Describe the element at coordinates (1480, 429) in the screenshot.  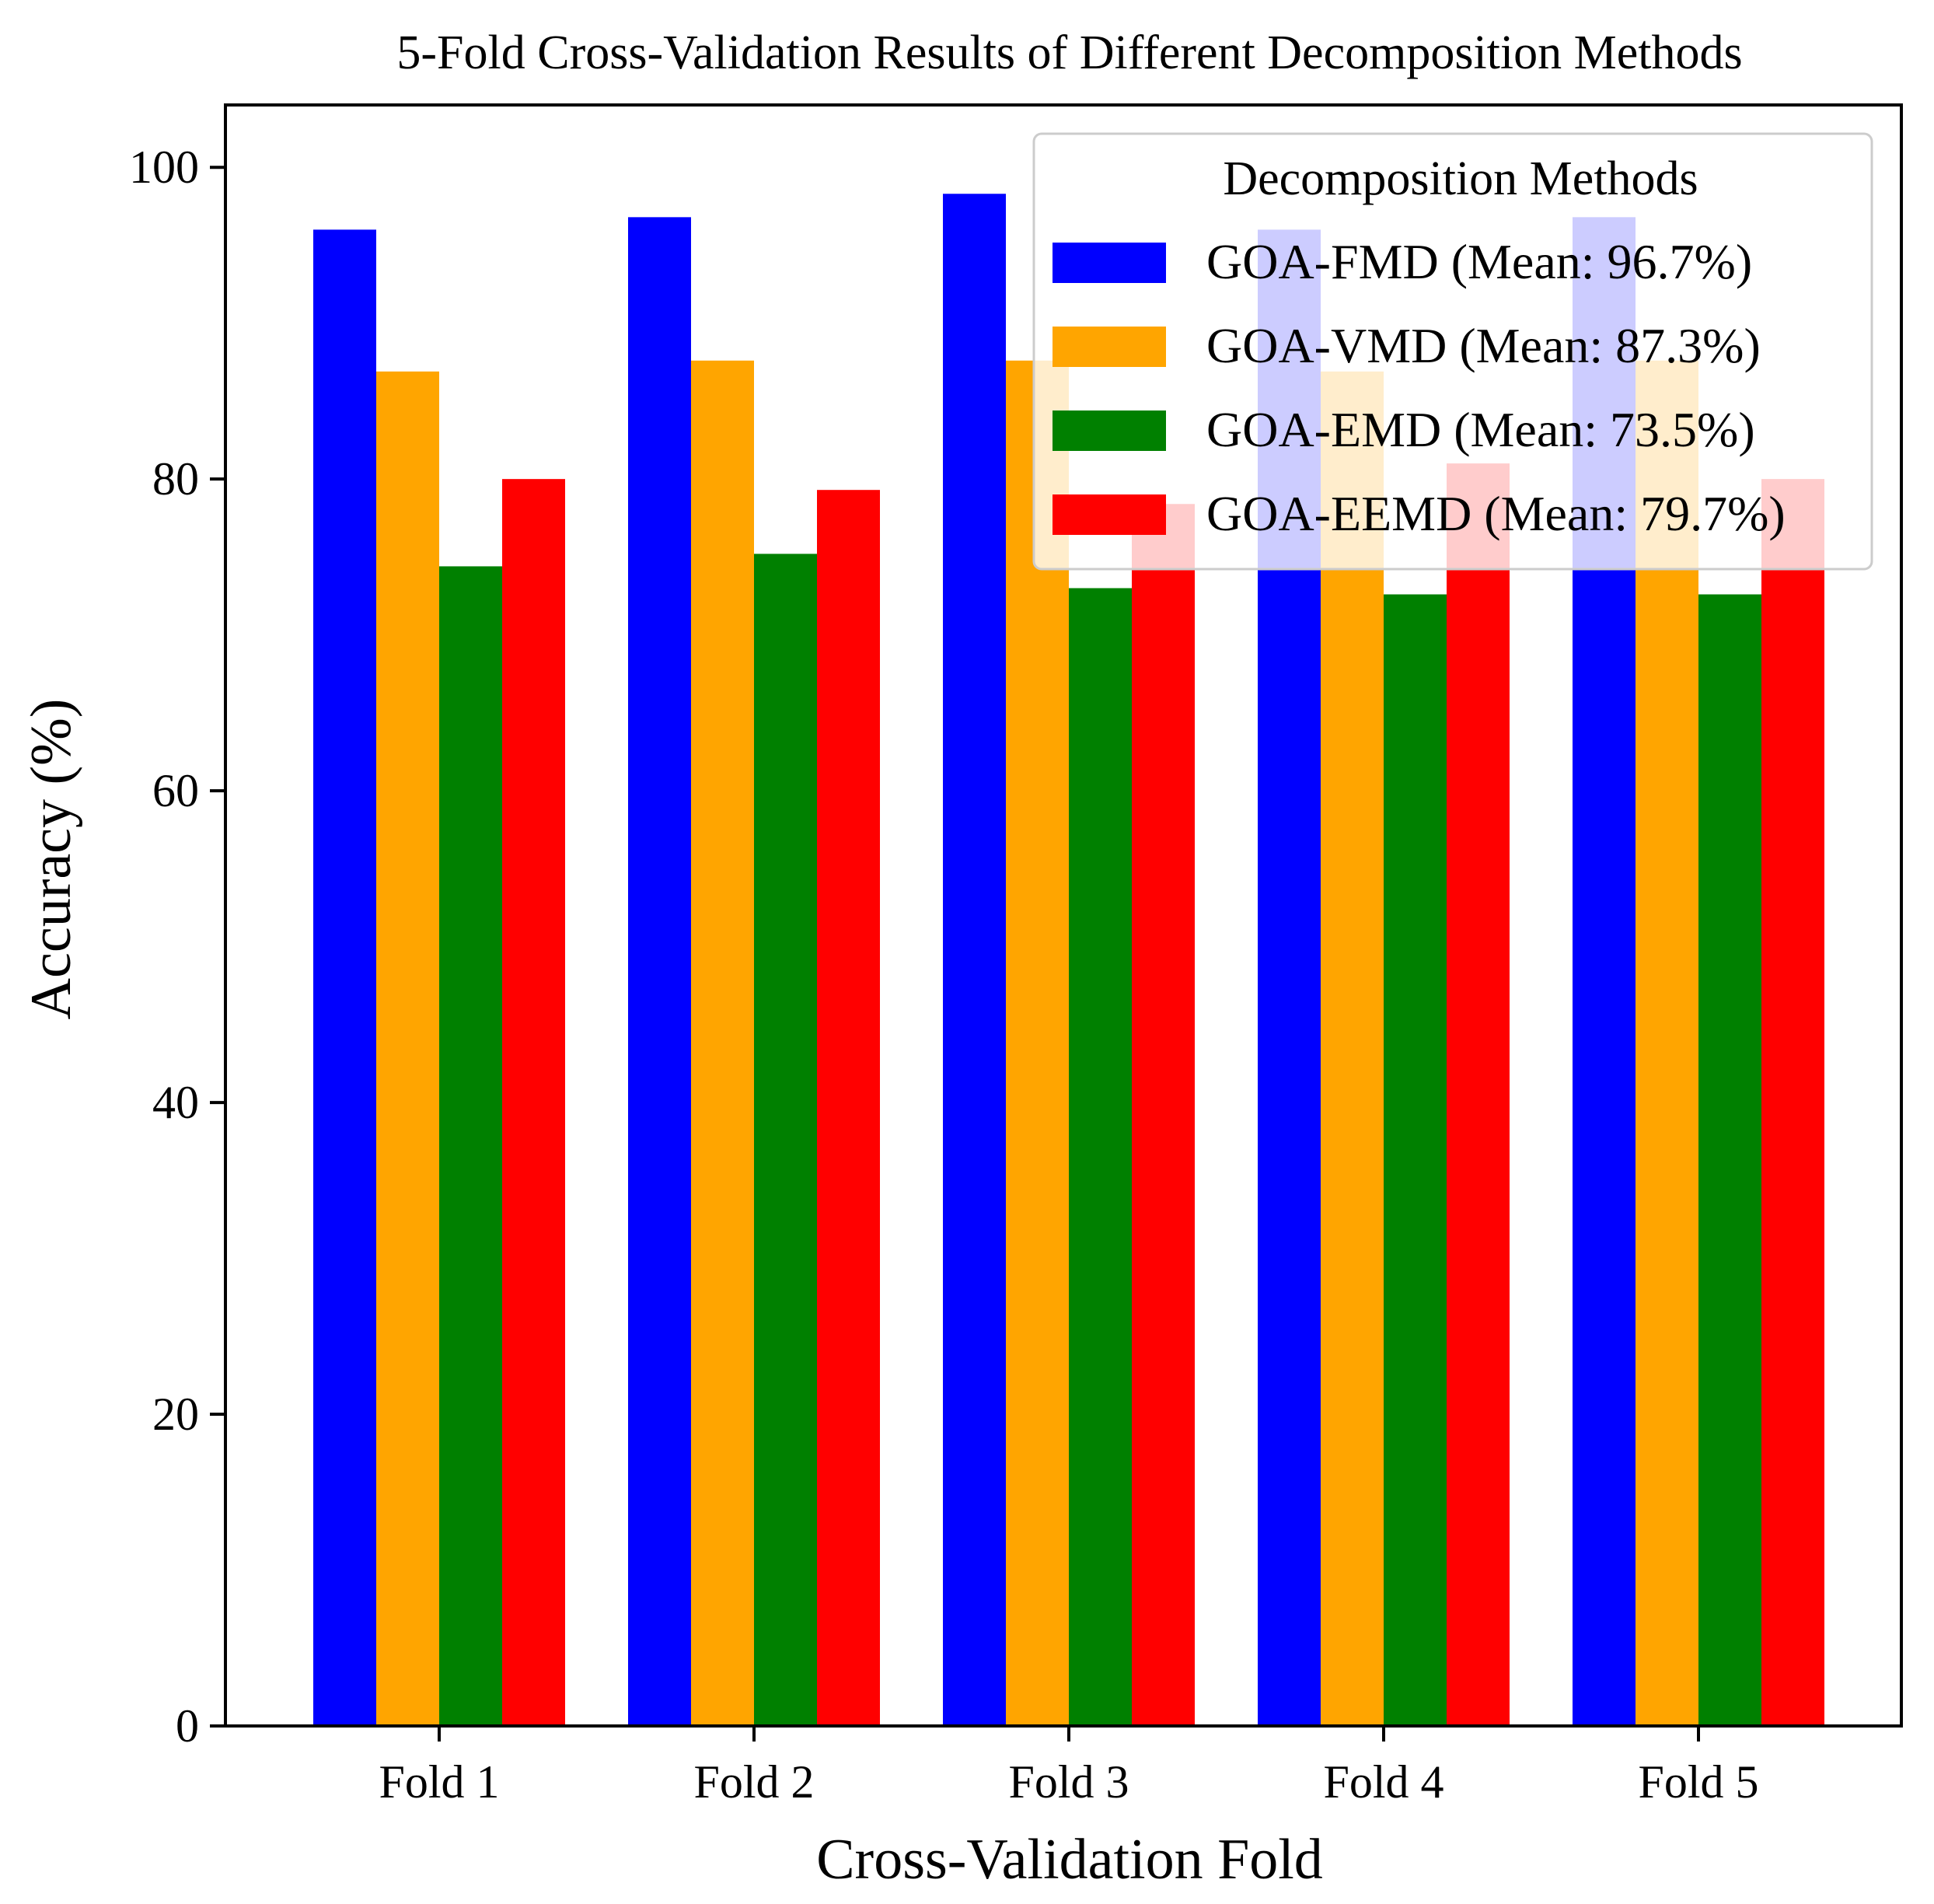
I see `legend-label-goa-emd: GOA-EMD (Mean: 73.5%)` at that location.